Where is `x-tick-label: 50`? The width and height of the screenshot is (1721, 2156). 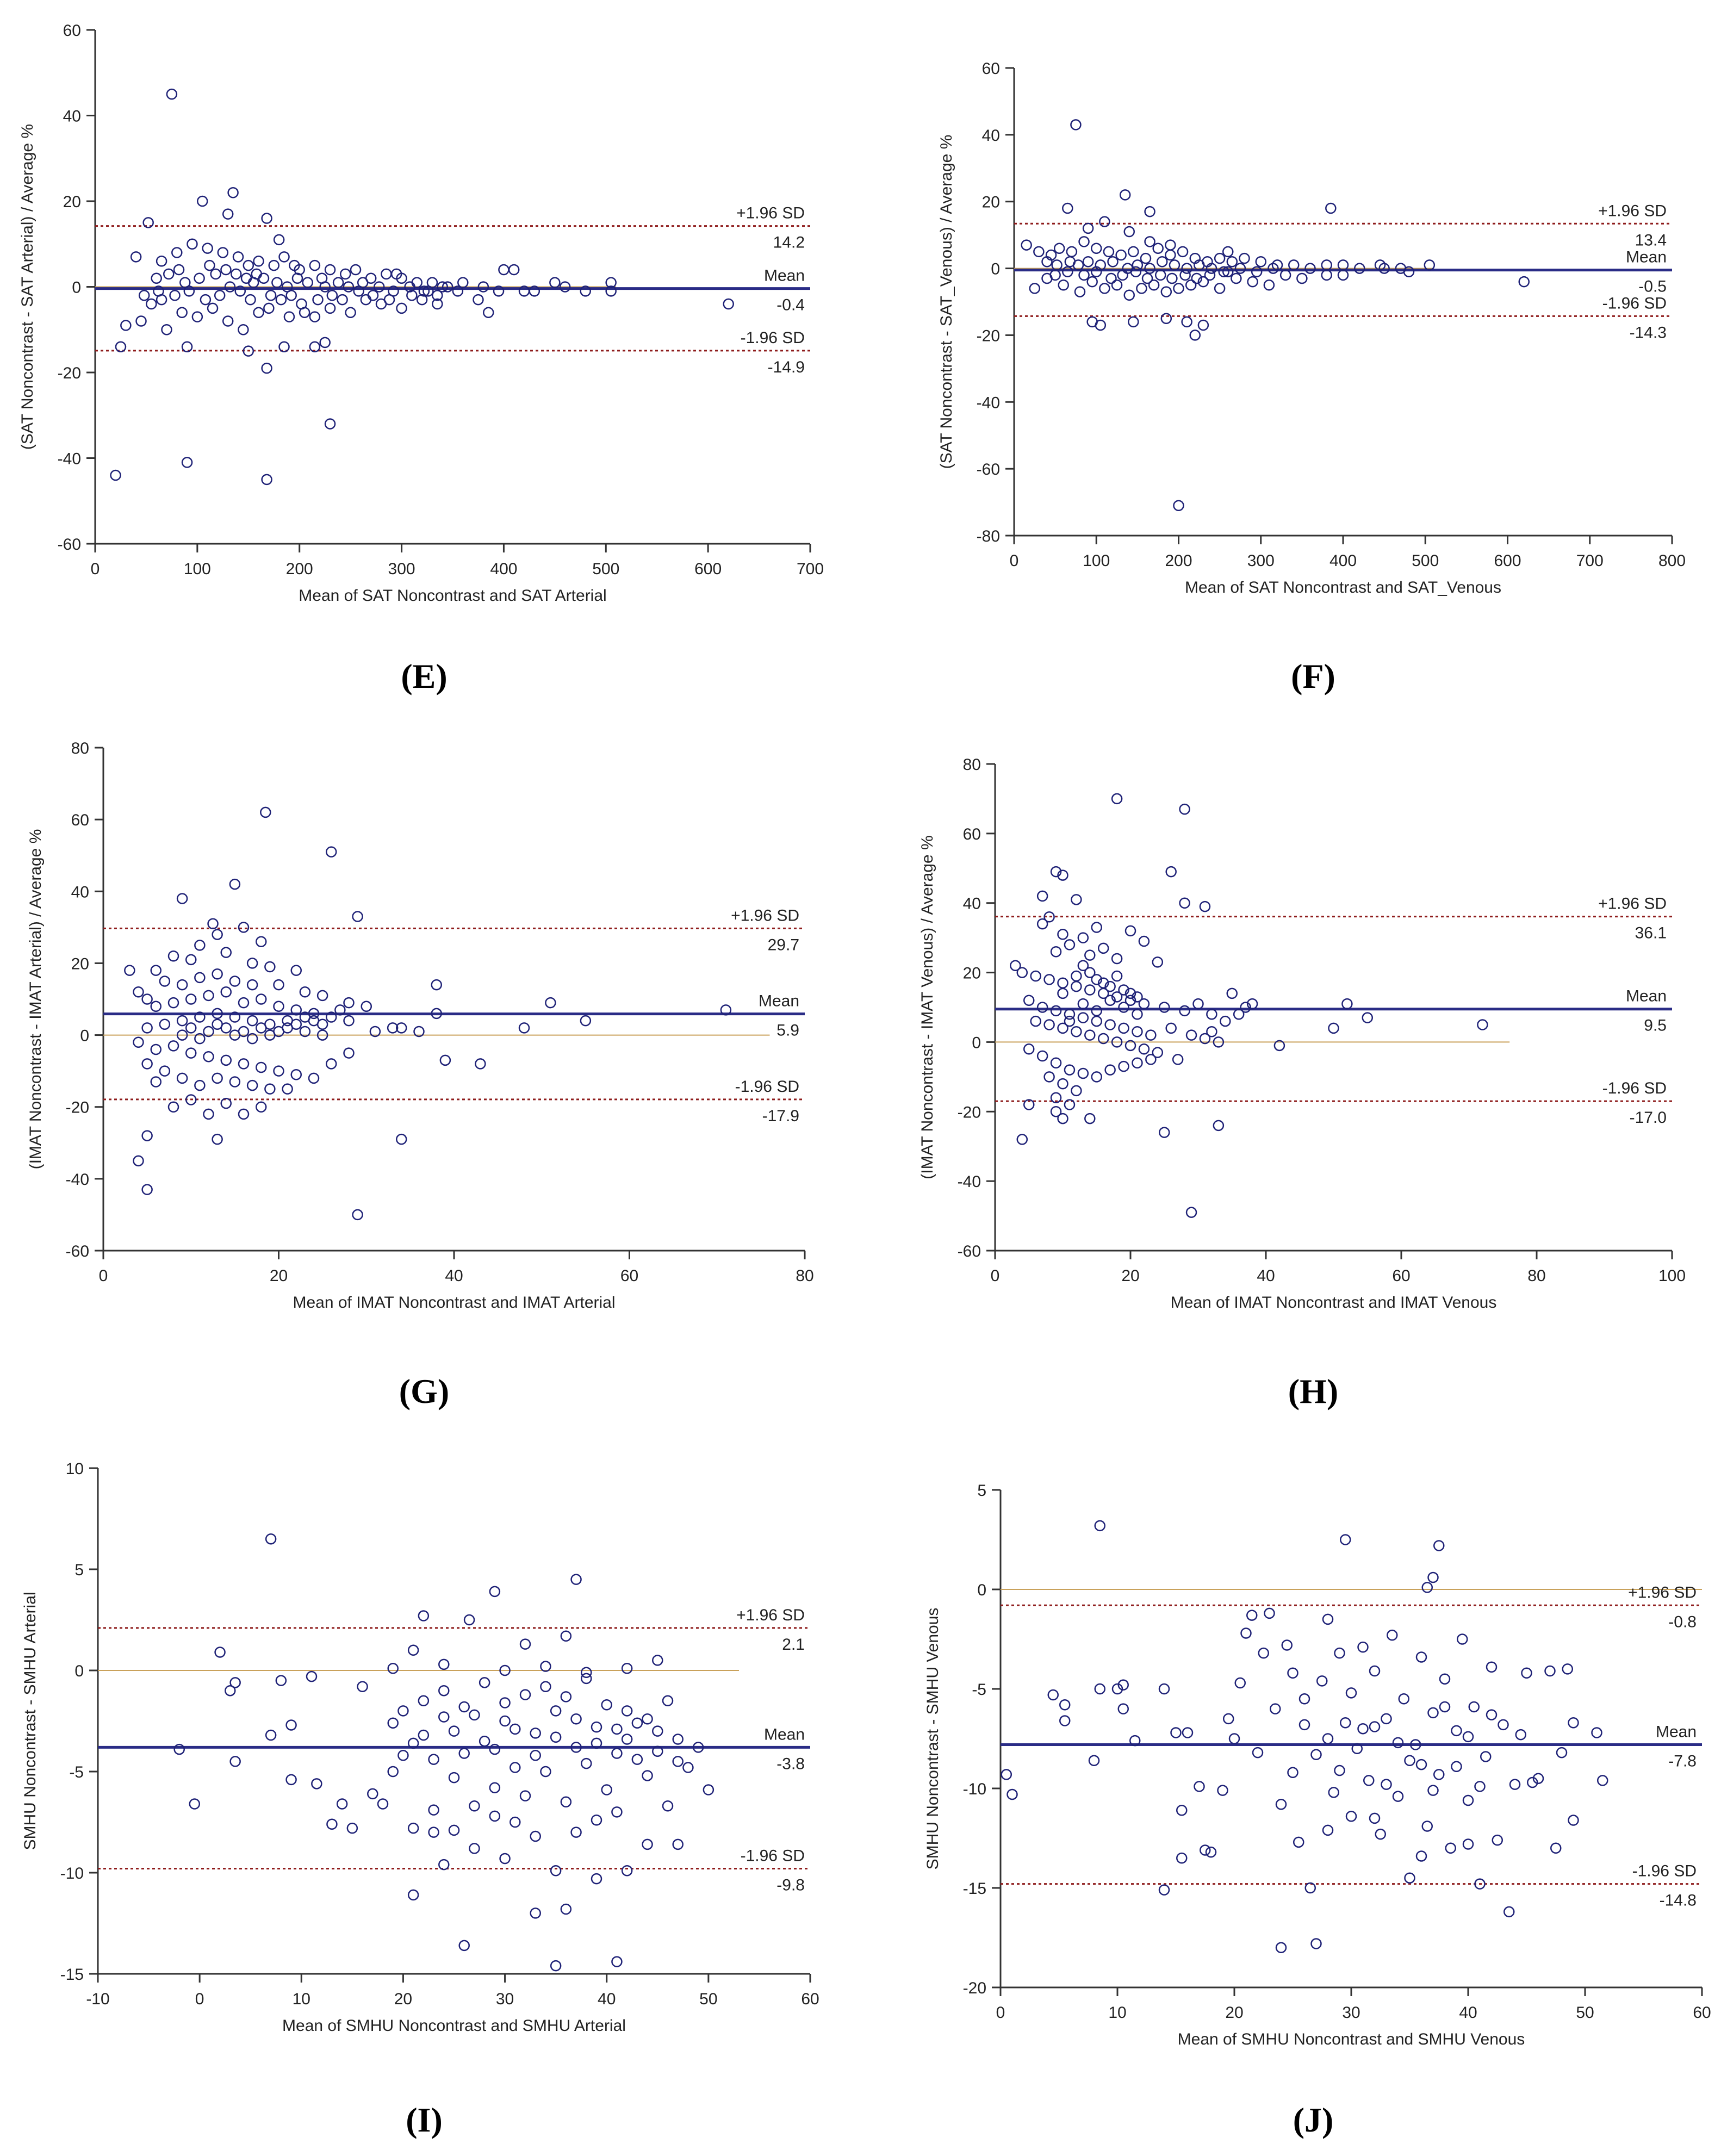 x-tick-label: 50 is located at coordinates (708, 1999).